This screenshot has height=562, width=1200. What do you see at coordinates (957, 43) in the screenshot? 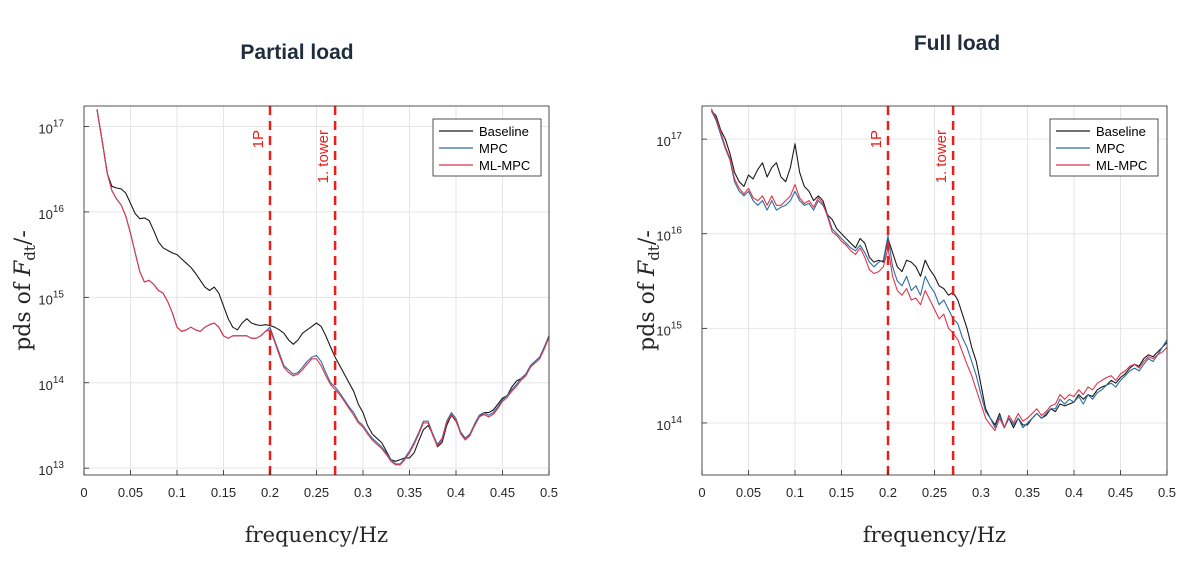
I see `chart-title: Full load` at bounding box center [957, 43].